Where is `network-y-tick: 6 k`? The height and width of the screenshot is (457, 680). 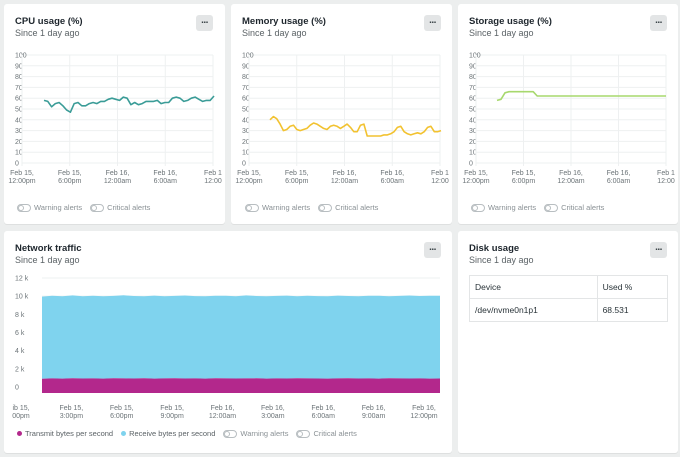
network-y-tick: 6 k is located at coordinates (20, 333).